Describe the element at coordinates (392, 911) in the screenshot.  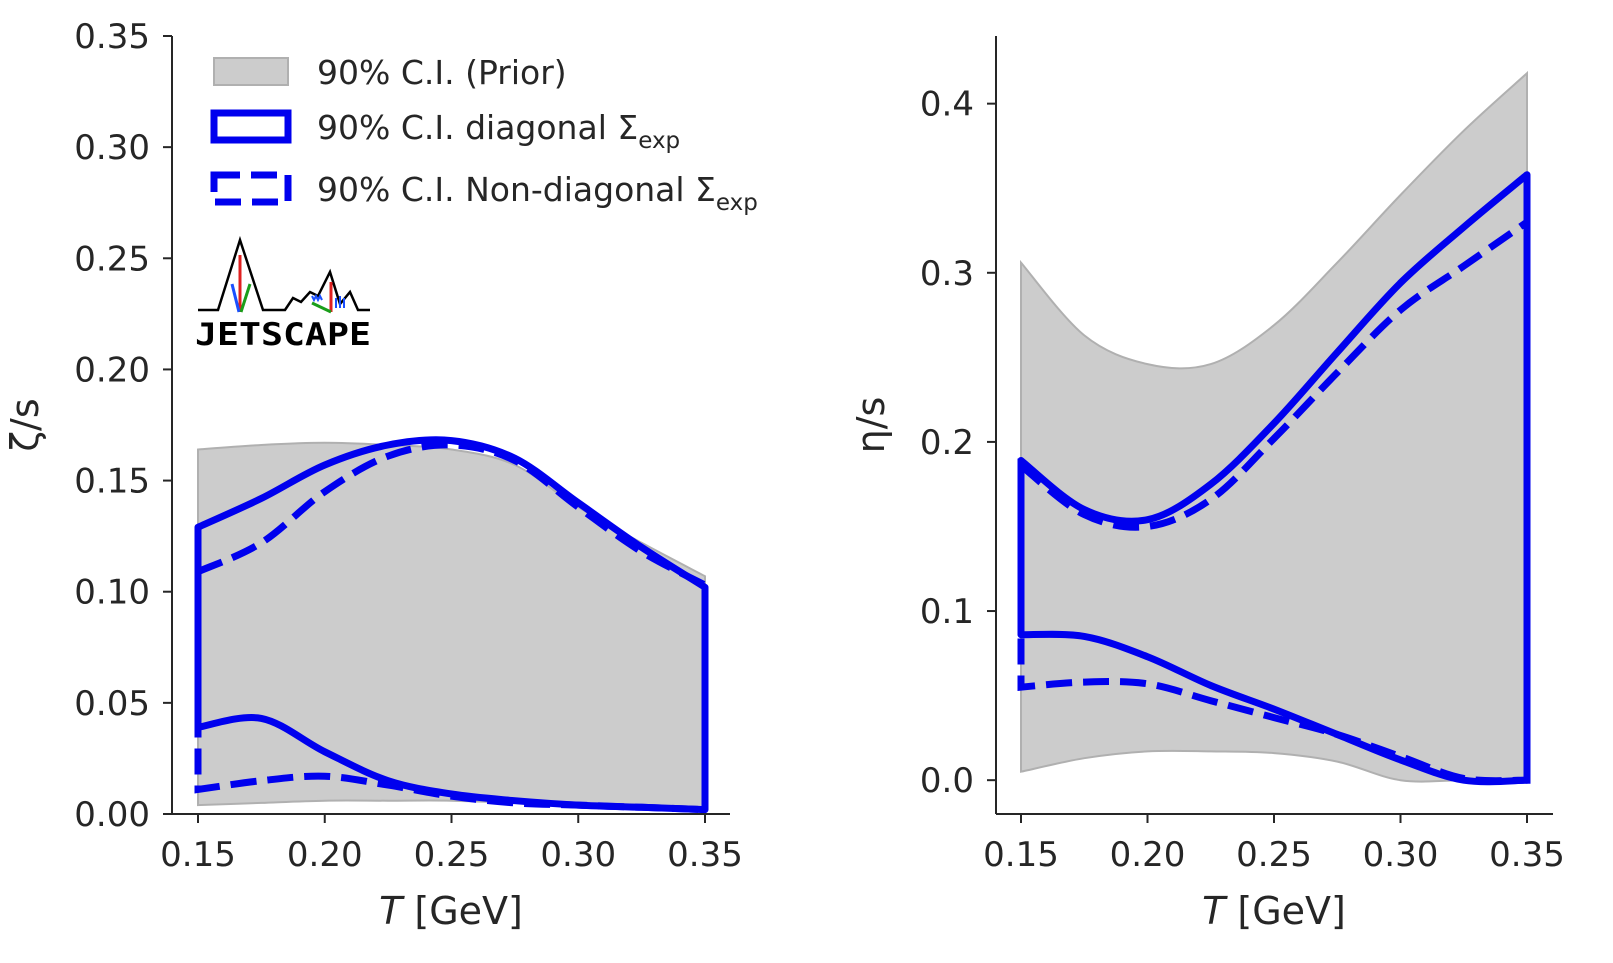
I see `bulk-x-label-var: T` at that location.